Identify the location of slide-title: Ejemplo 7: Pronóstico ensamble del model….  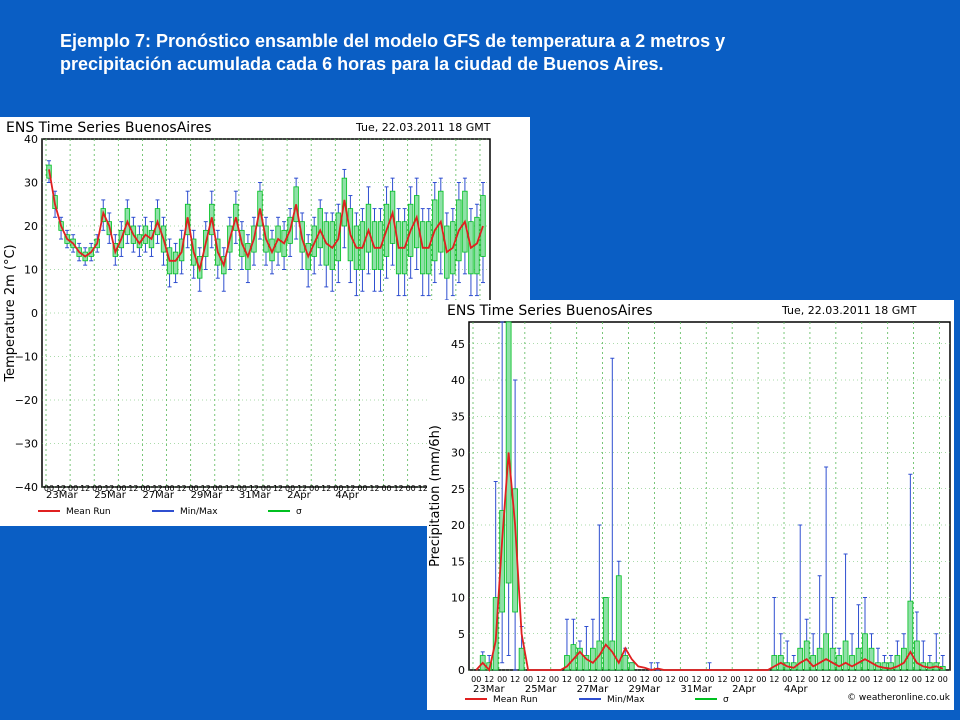
(490, 53).